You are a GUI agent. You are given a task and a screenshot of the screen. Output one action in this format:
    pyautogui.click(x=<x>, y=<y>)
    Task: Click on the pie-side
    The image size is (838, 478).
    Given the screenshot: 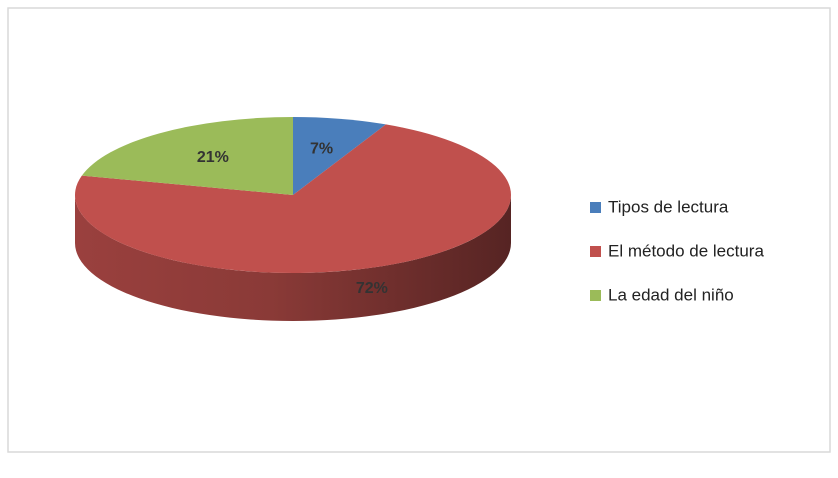 What is the action you would take?
    pyautogui.click(x=293, y=258)
    